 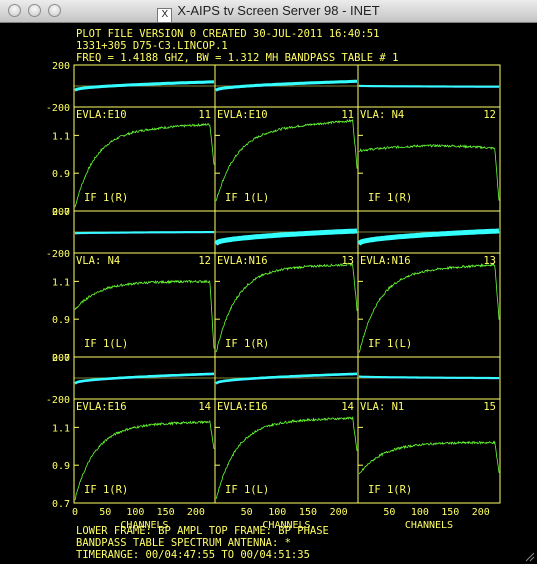 I want to click on bandpass-panel: EVLA:N16 13 IF 1(R), so click(x=286, y=284).